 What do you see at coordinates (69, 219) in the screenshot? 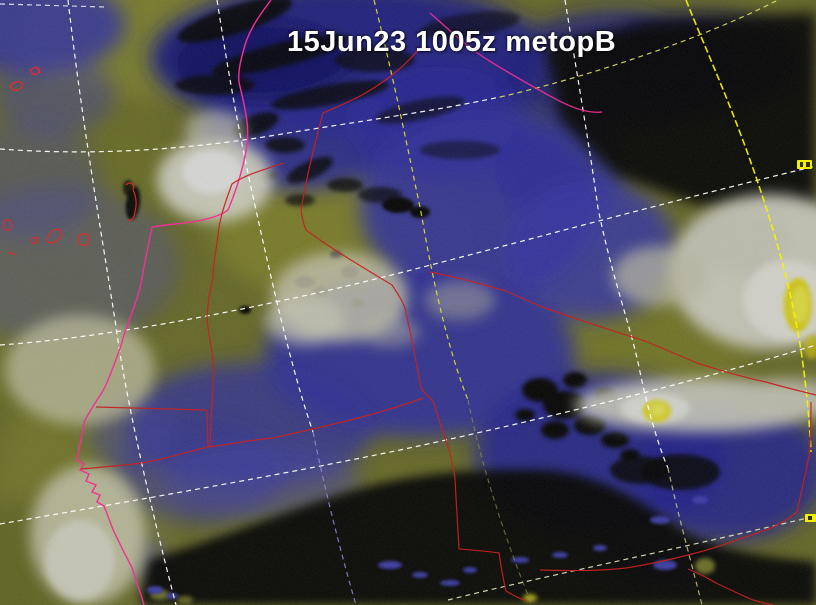
I see `canary-islands-outline` at bounding box center [69, 219].